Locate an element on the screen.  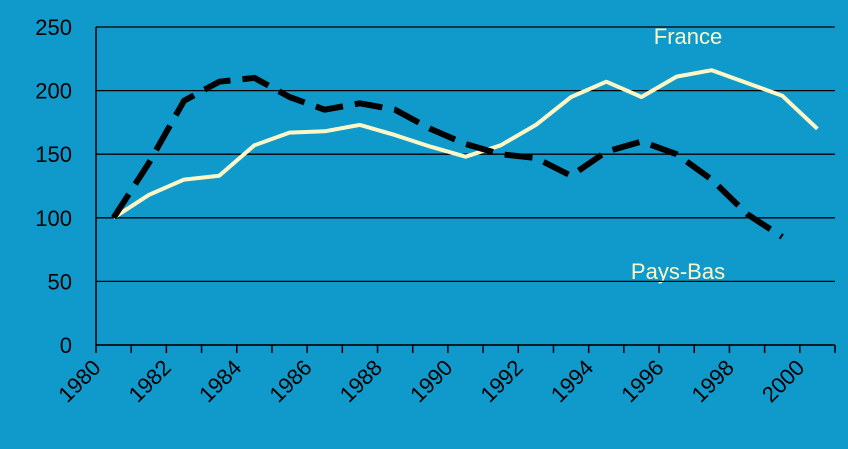
annotation: France is located at coordinates (688, 36).